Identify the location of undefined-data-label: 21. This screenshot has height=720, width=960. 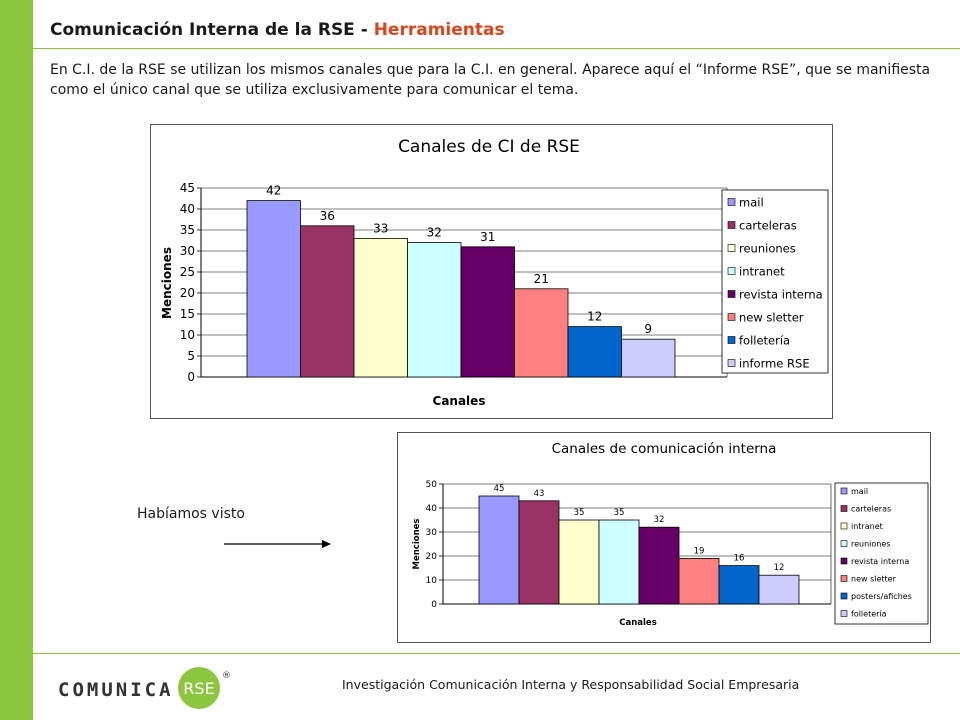
(541, 279).